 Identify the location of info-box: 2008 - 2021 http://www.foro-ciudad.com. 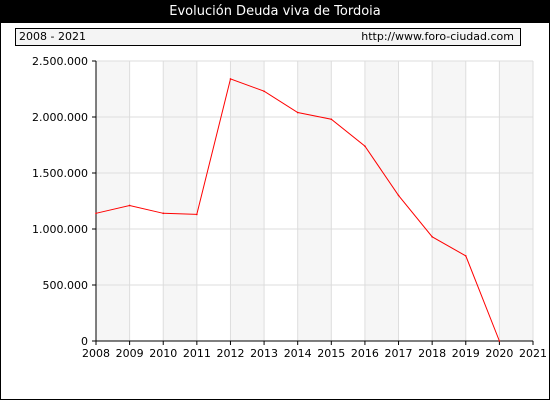
(268, 37).